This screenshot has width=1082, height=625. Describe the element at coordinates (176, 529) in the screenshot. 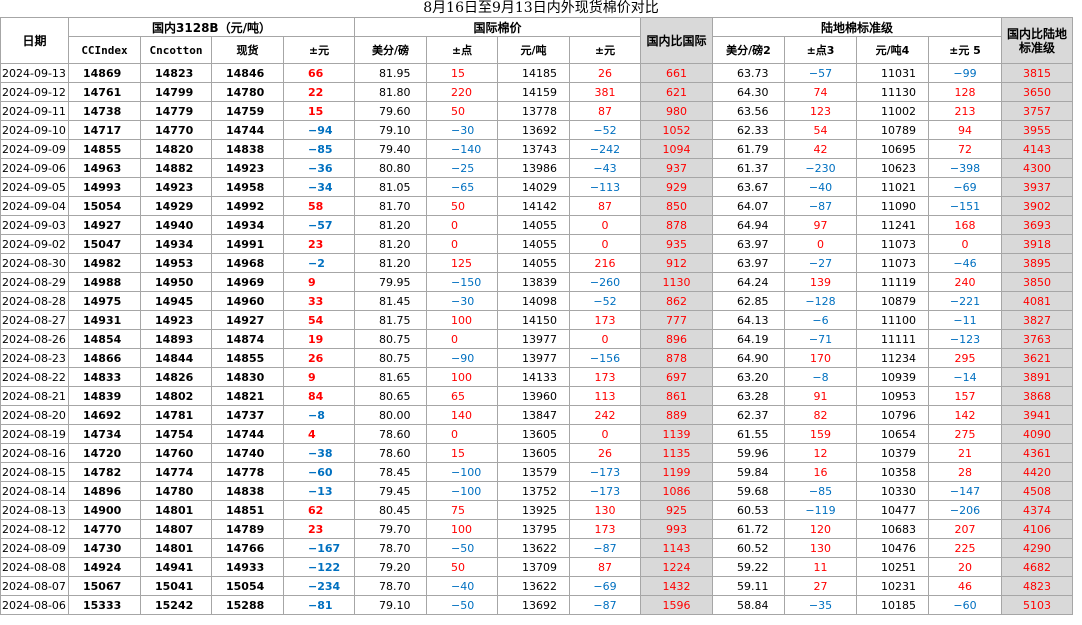

I see `cell-cncotton: 14807` at that location.